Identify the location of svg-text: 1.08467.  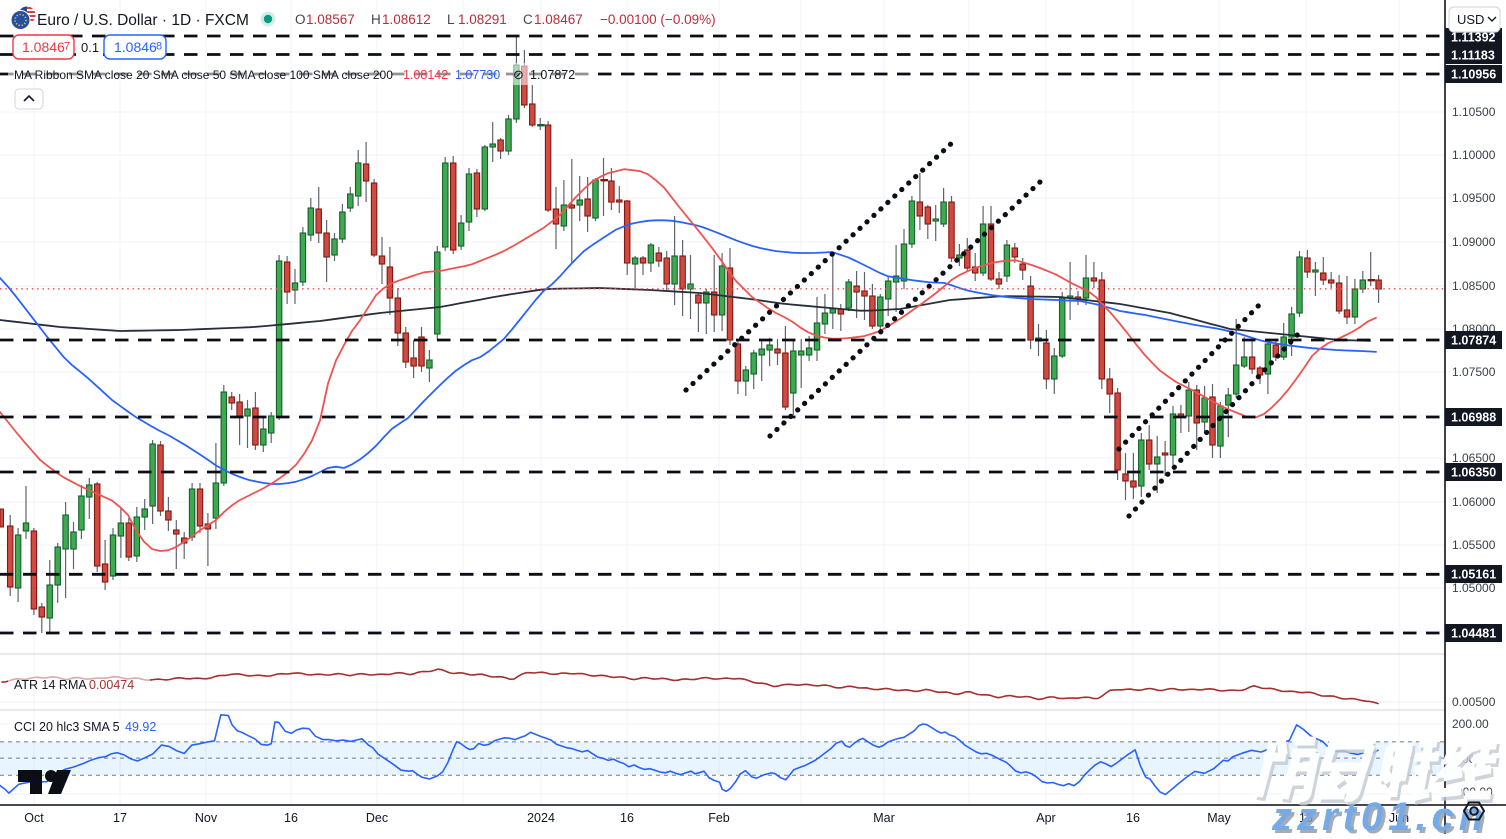
(558, 19).